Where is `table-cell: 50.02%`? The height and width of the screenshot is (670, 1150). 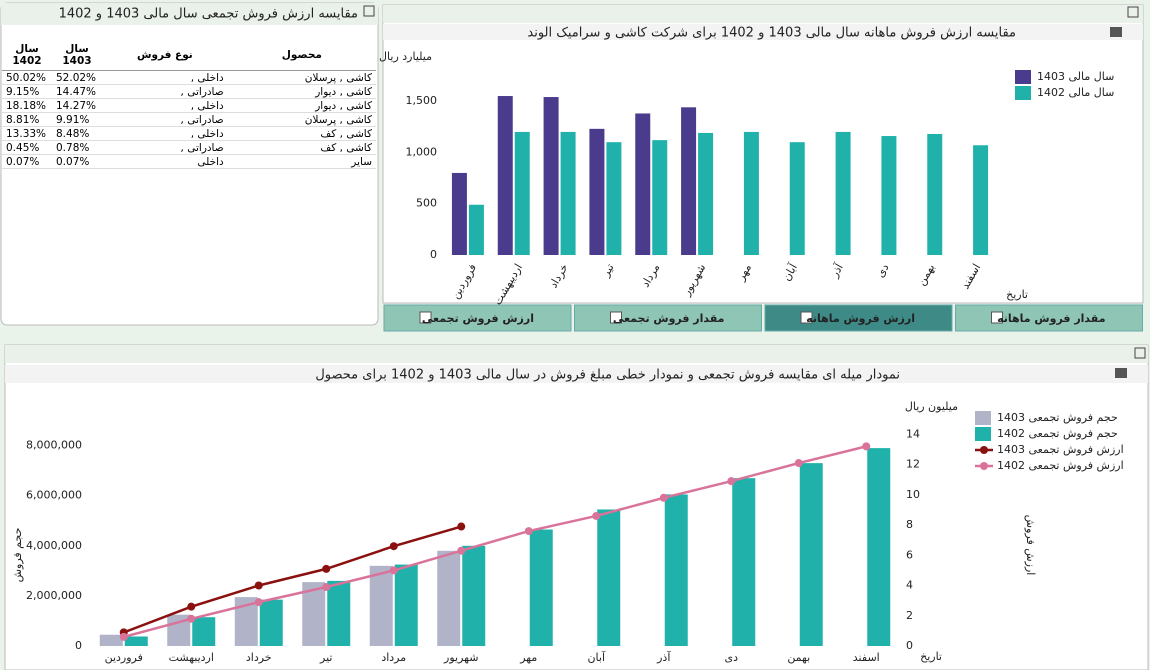 table-cell: 50.02% is located at coordinates (27, 77).